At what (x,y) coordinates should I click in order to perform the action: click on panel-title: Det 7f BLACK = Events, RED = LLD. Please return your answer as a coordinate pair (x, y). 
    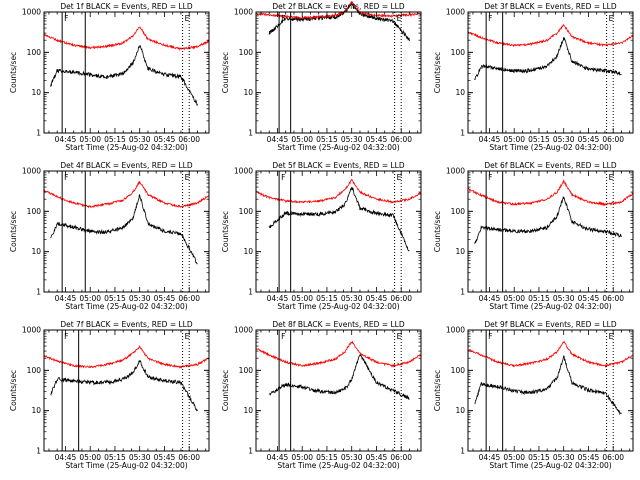
    Looking at the image, I should click on (126, 324).